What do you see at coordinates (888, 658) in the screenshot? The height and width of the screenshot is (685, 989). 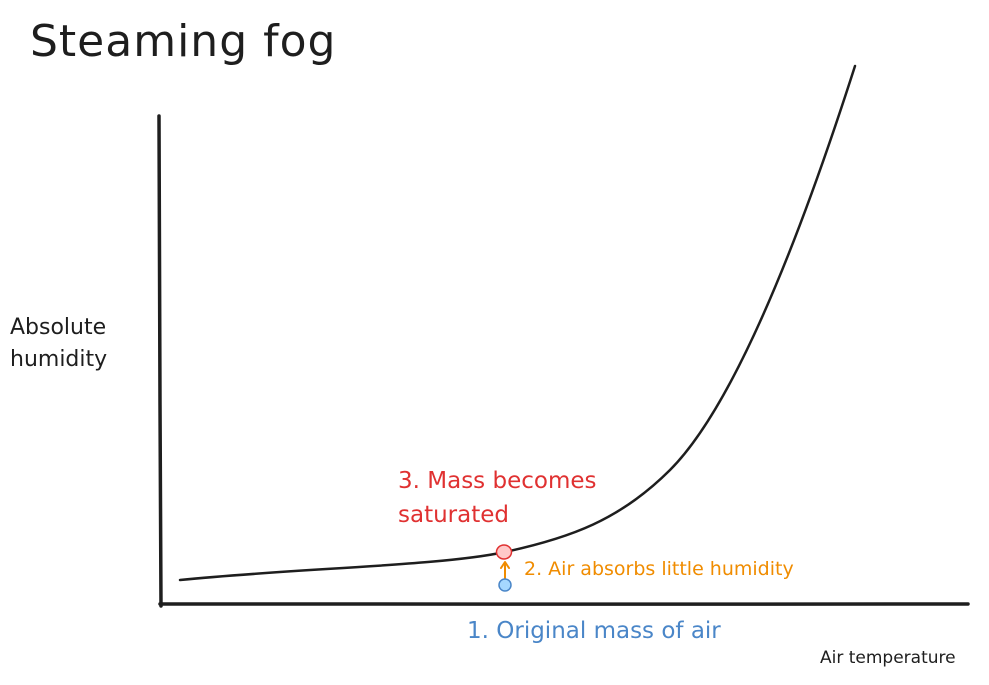 I see `x-axis-label: Air temperature` at bounding box center [888, 658].